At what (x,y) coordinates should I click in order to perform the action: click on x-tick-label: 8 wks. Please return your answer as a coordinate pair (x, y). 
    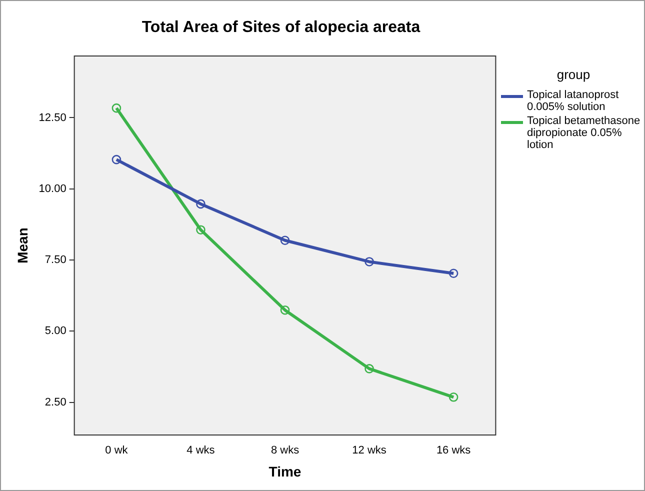
    Looking at the image, I should click on (285, 450).